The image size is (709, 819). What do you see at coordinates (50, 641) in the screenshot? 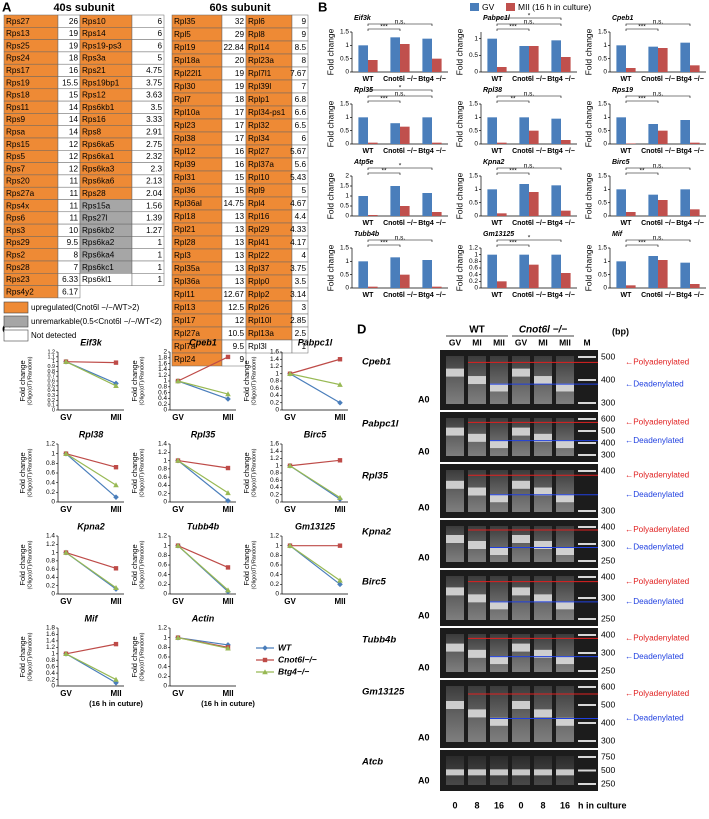
I see `y-tick-label: 1.4` at bounding box center [50, 641].